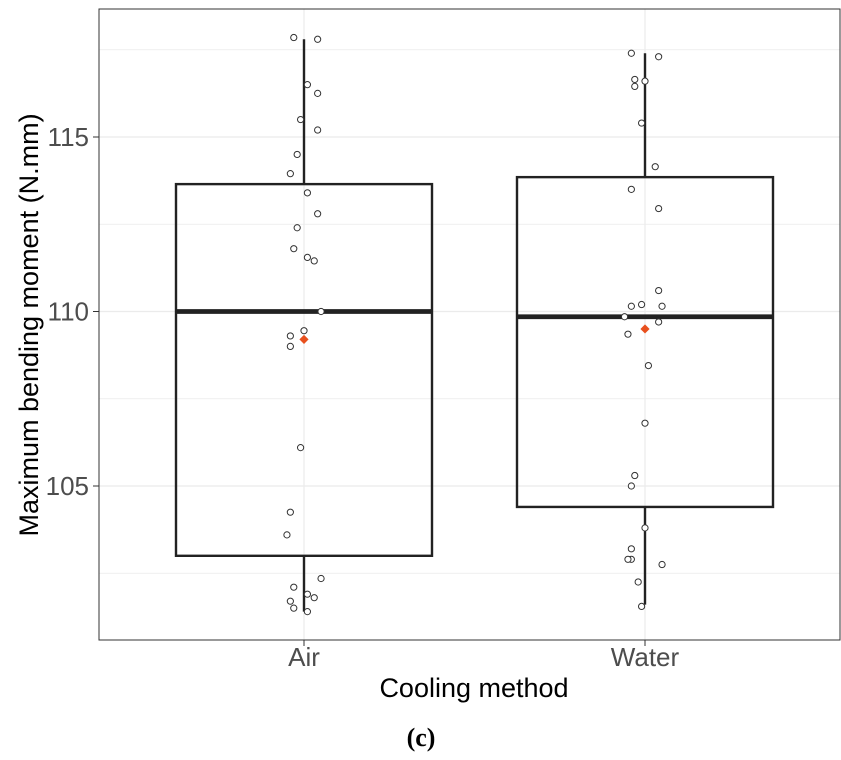 This screenshot has width=841, height=760. I want to click on y-tick-label: 110, so click(68, 312).